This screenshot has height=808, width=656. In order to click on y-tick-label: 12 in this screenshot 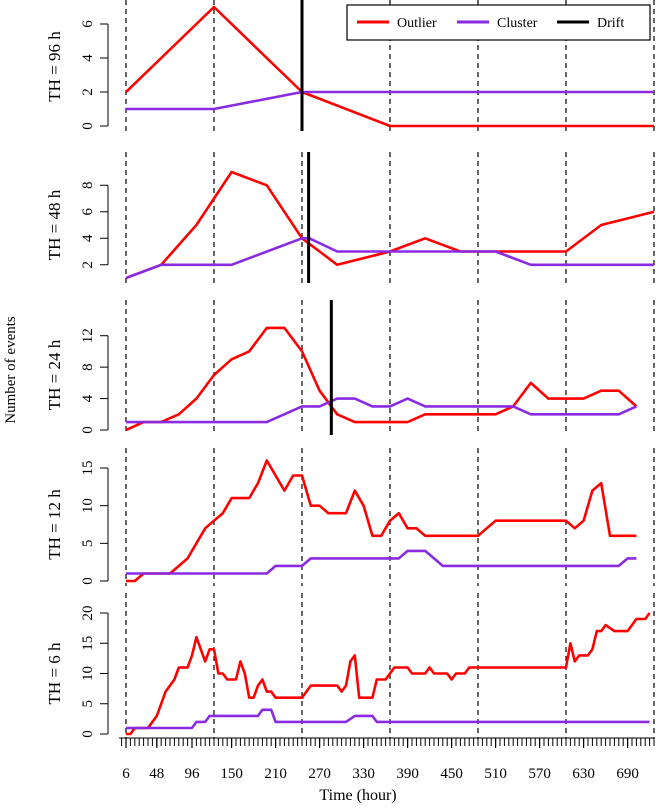, I will do `click(88, 335)`.